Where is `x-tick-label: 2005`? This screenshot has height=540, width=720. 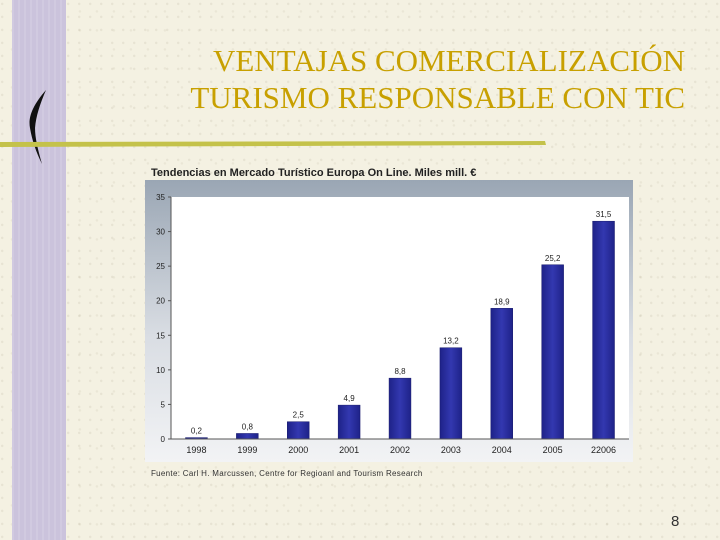
x-tick-label: 2005 is located at coordinates (553, 450).